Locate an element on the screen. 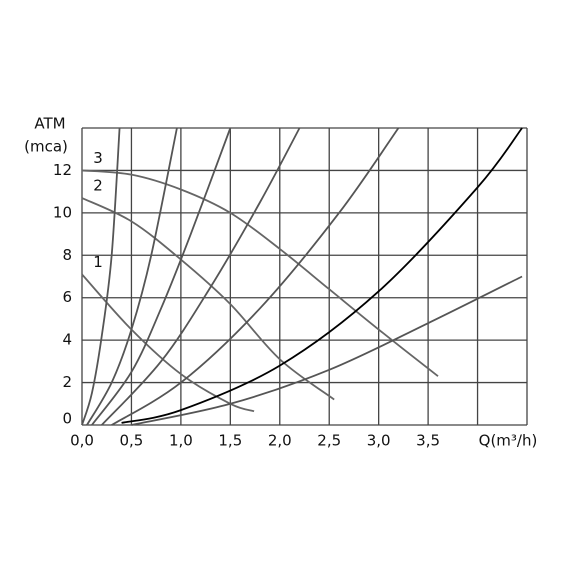 The width and height of the screenshot is (568, 568). y-tick-label: 12 is located at coordinates (62, 170).